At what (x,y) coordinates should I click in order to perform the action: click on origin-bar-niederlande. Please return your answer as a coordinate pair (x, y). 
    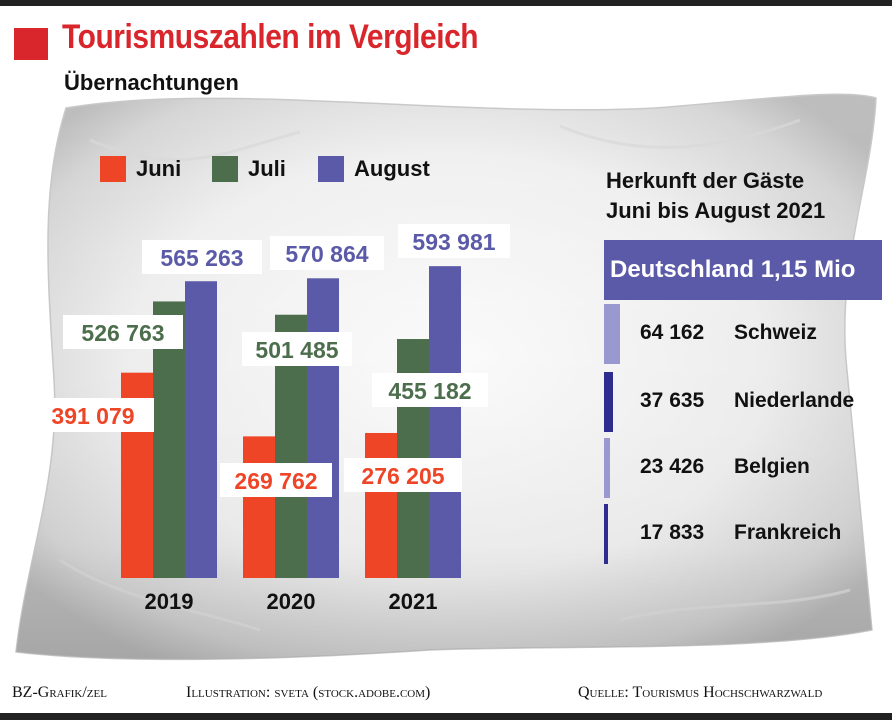
    Looking at the image, I should click on (608, 402).